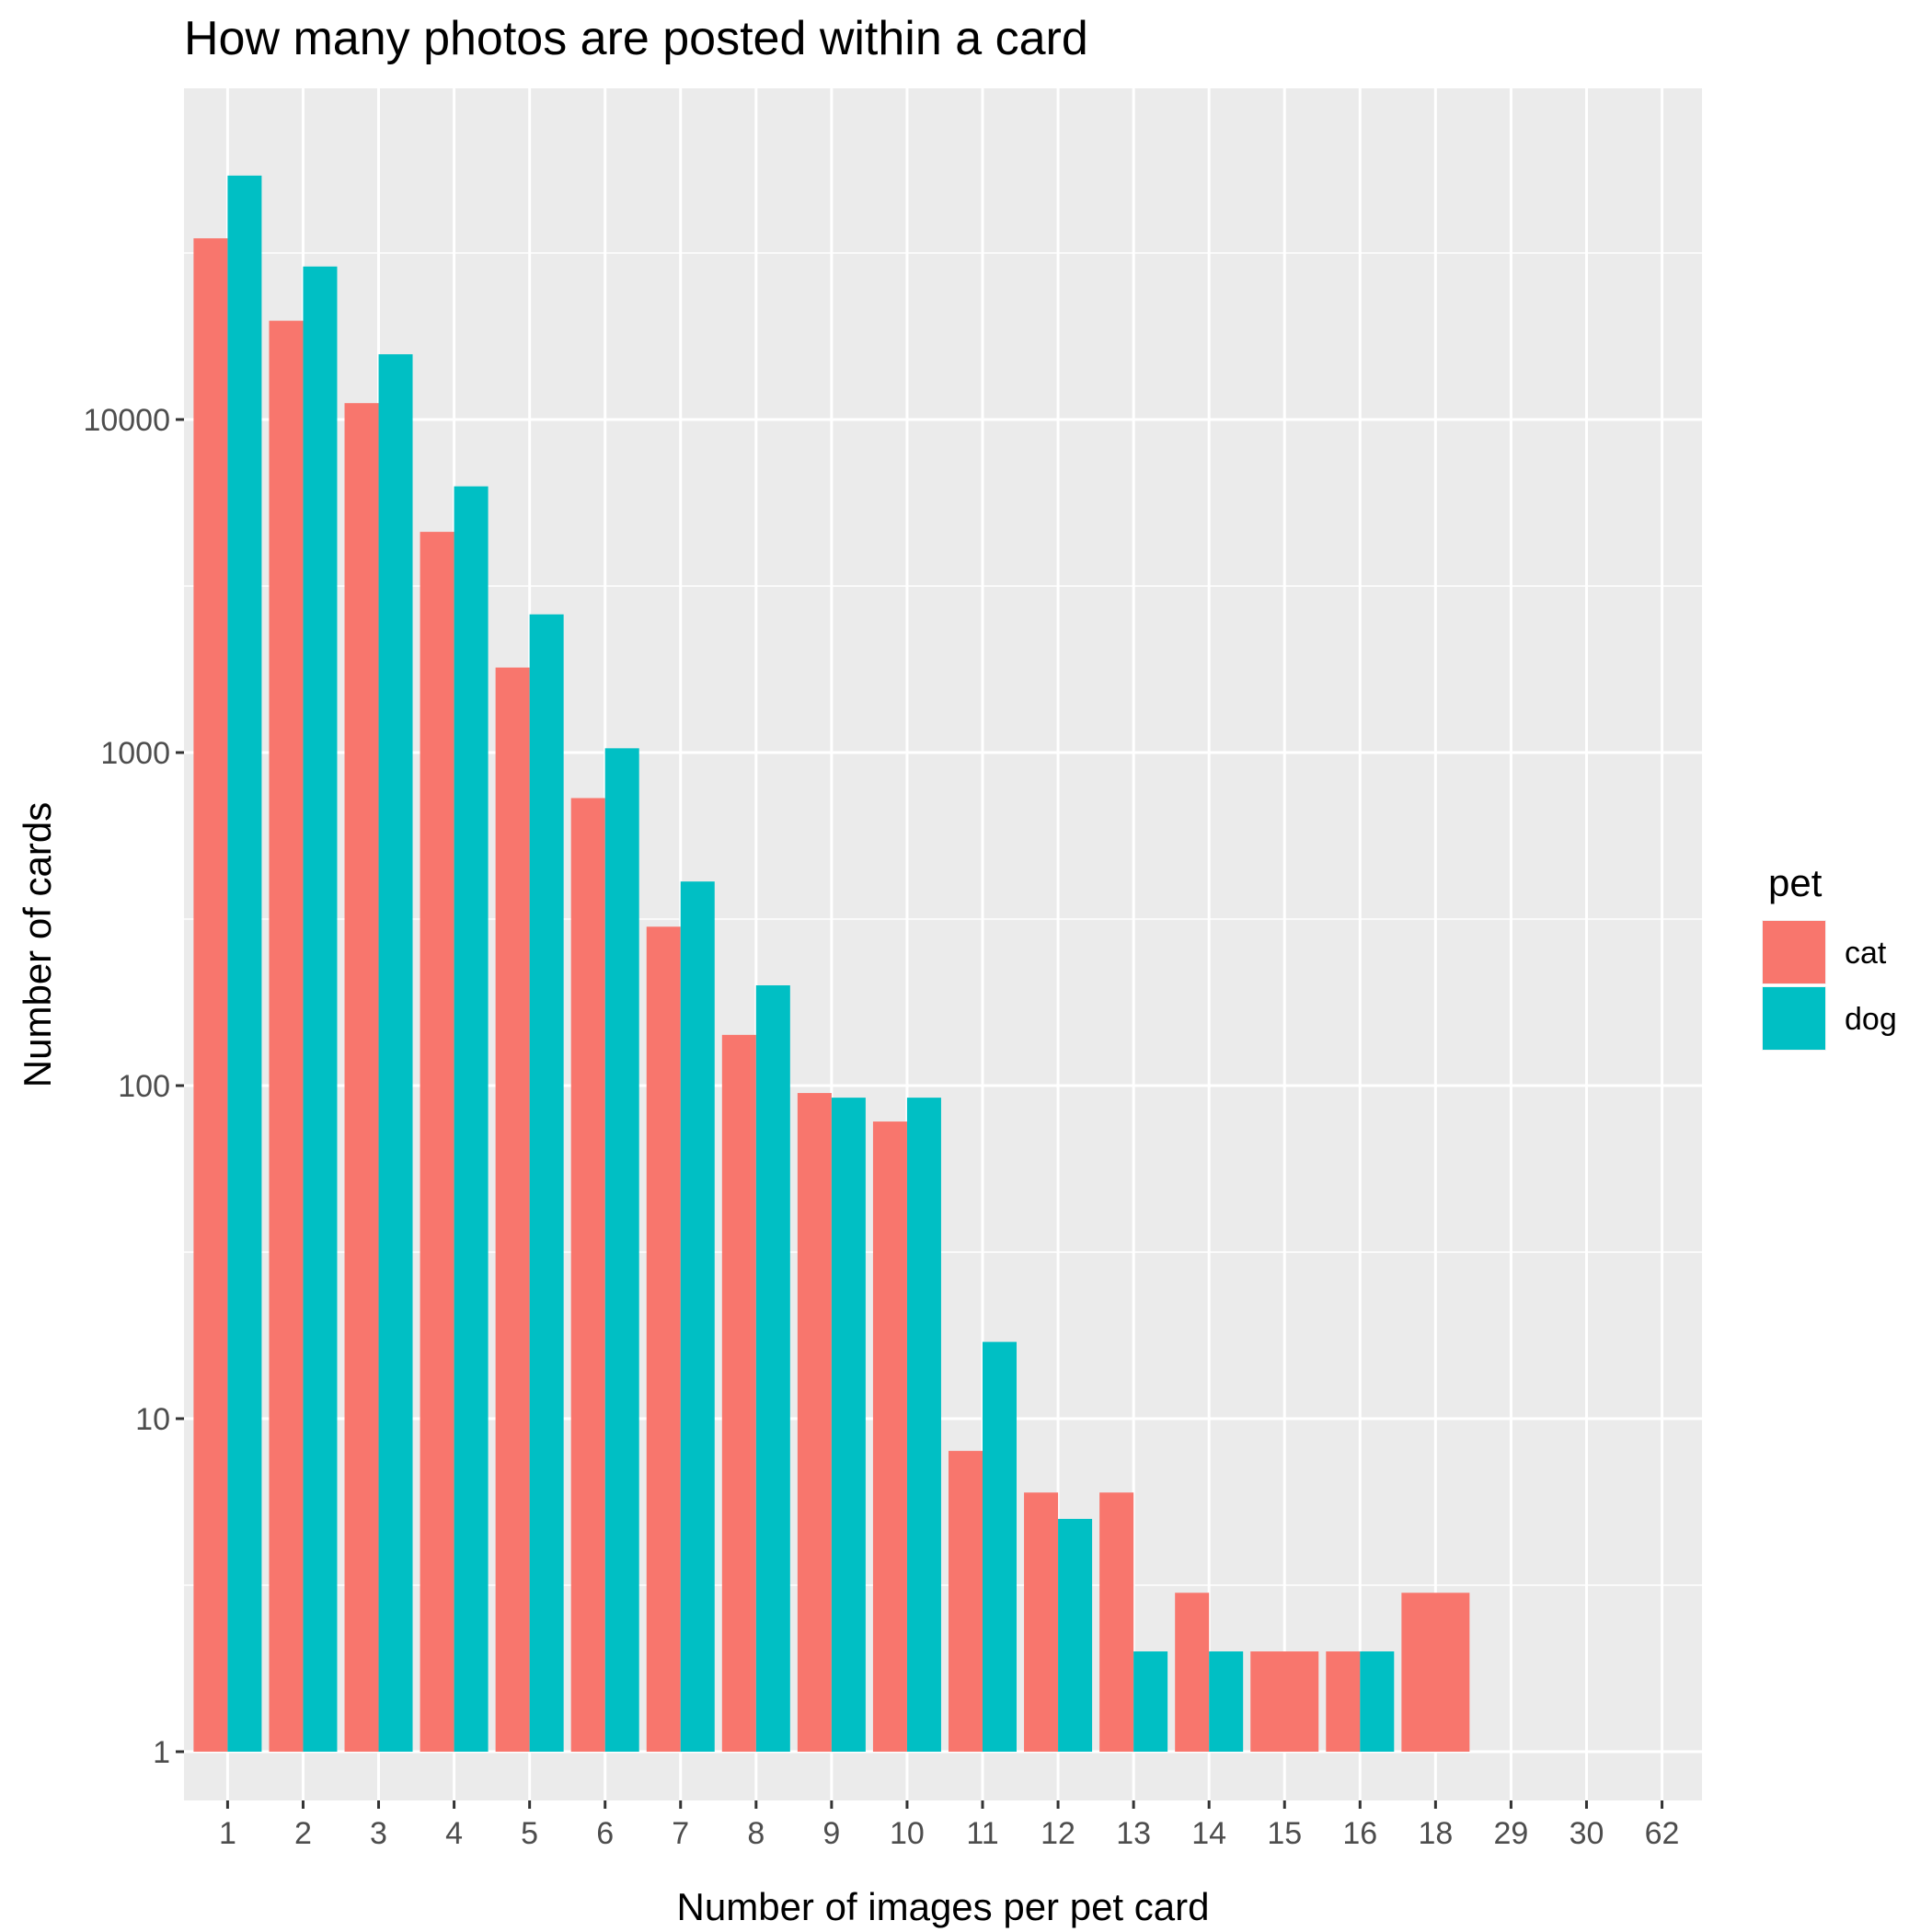 The height and width of the screenshot is (1932, 1932). What do you see at coordinates (1587, 1833) in the screenshot?
I see `x-tick-label: 30` at bounding box center [1587, 1833].